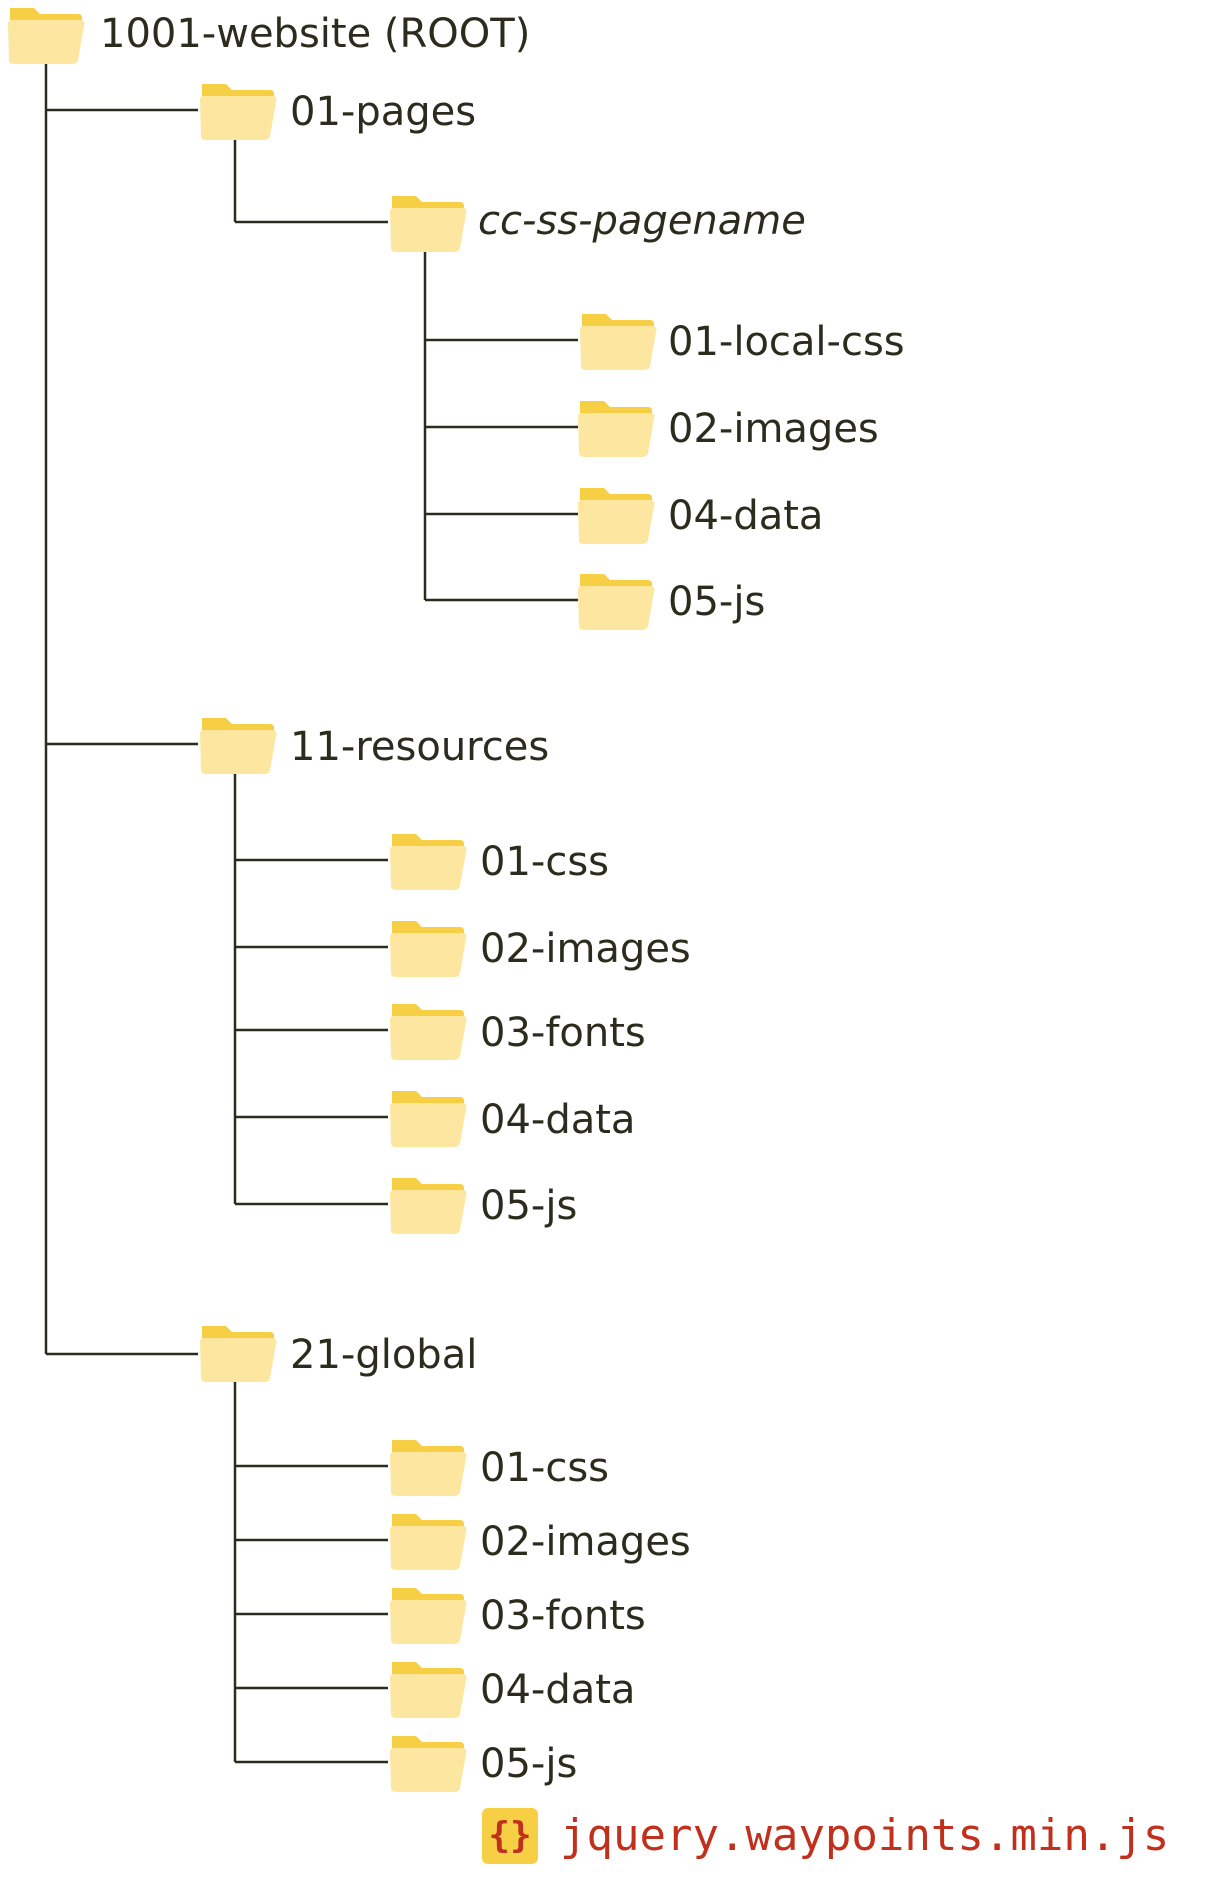  What do you see at coordinates (315, 34) in the screenshot?
I see `folder-label: 1001-website (ROOT)` at bounding box center [315, 34].